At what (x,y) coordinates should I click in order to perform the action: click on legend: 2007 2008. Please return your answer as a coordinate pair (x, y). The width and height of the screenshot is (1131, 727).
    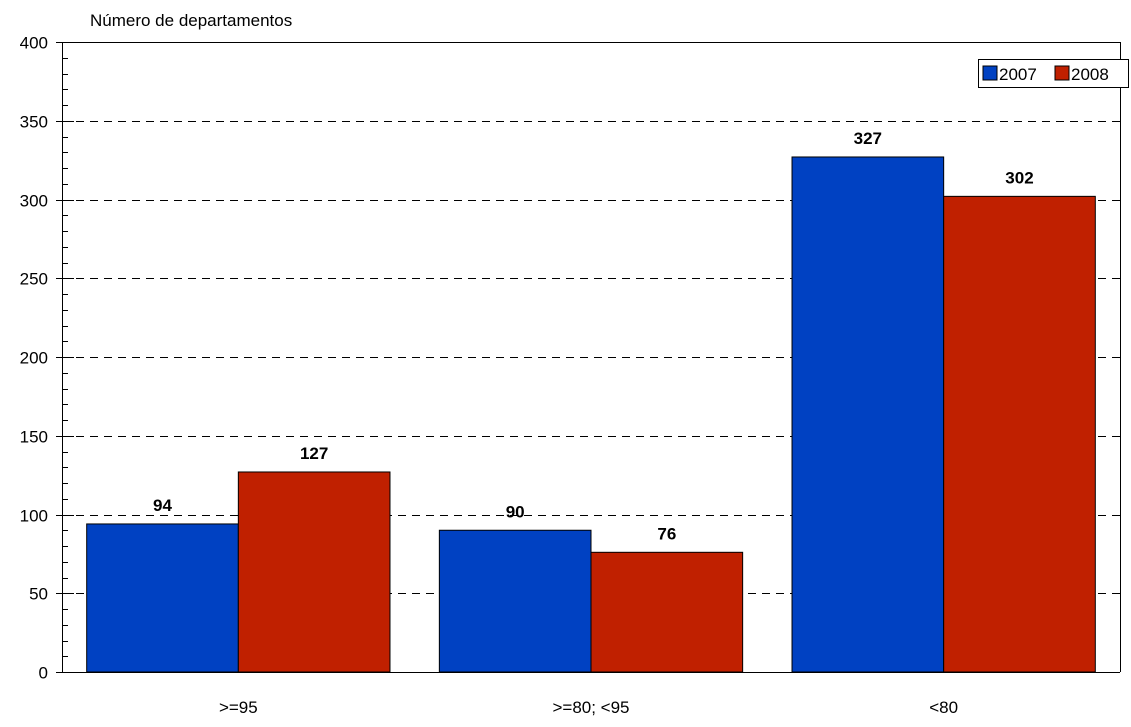
    Looking at the image, I should click on (1053, 73).